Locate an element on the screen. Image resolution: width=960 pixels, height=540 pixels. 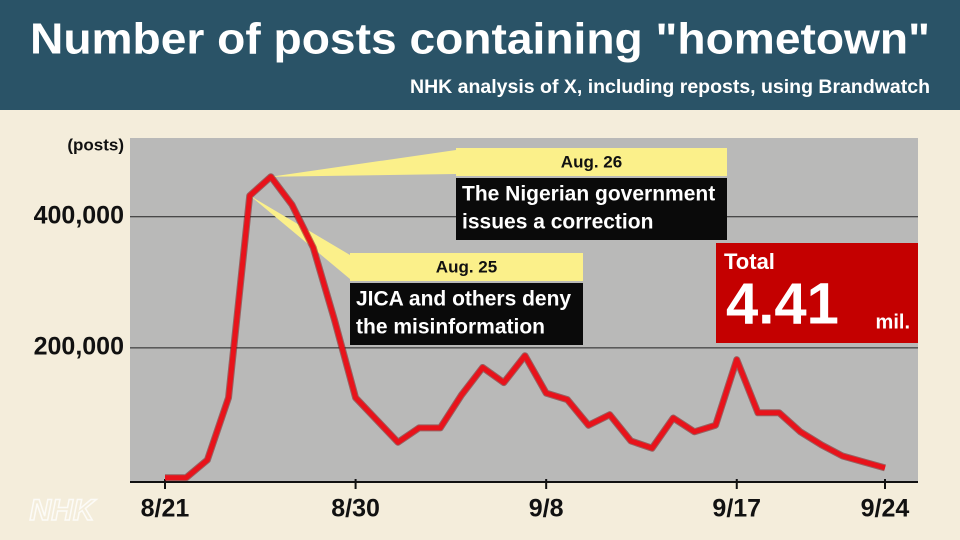
total-label: Total is located at coordinates (749, 261).